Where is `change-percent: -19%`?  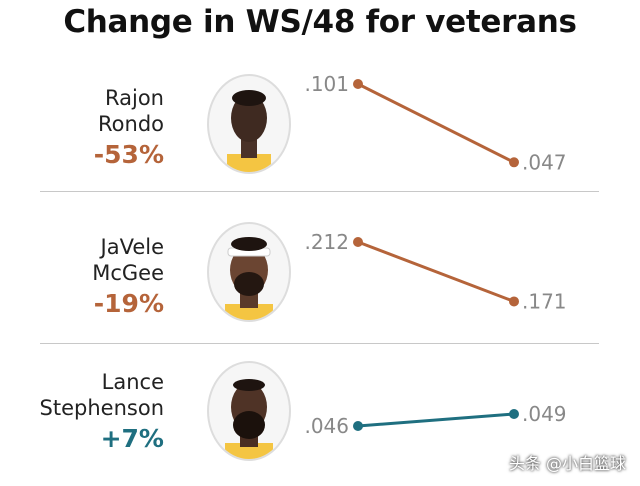 change-percent: -19% is located at coordinates (128, 303).